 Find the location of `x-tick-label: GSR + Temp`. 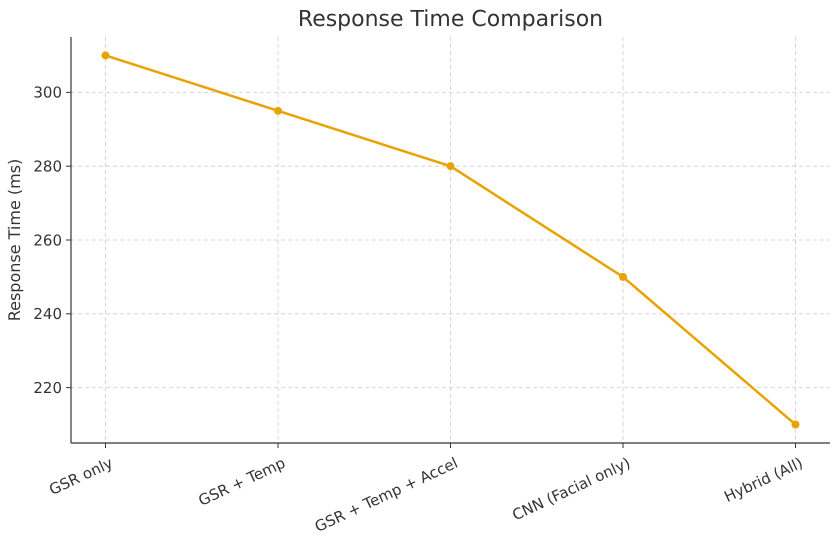

x-tick-label: GSR + Temp is located at coordinates (242, 482).